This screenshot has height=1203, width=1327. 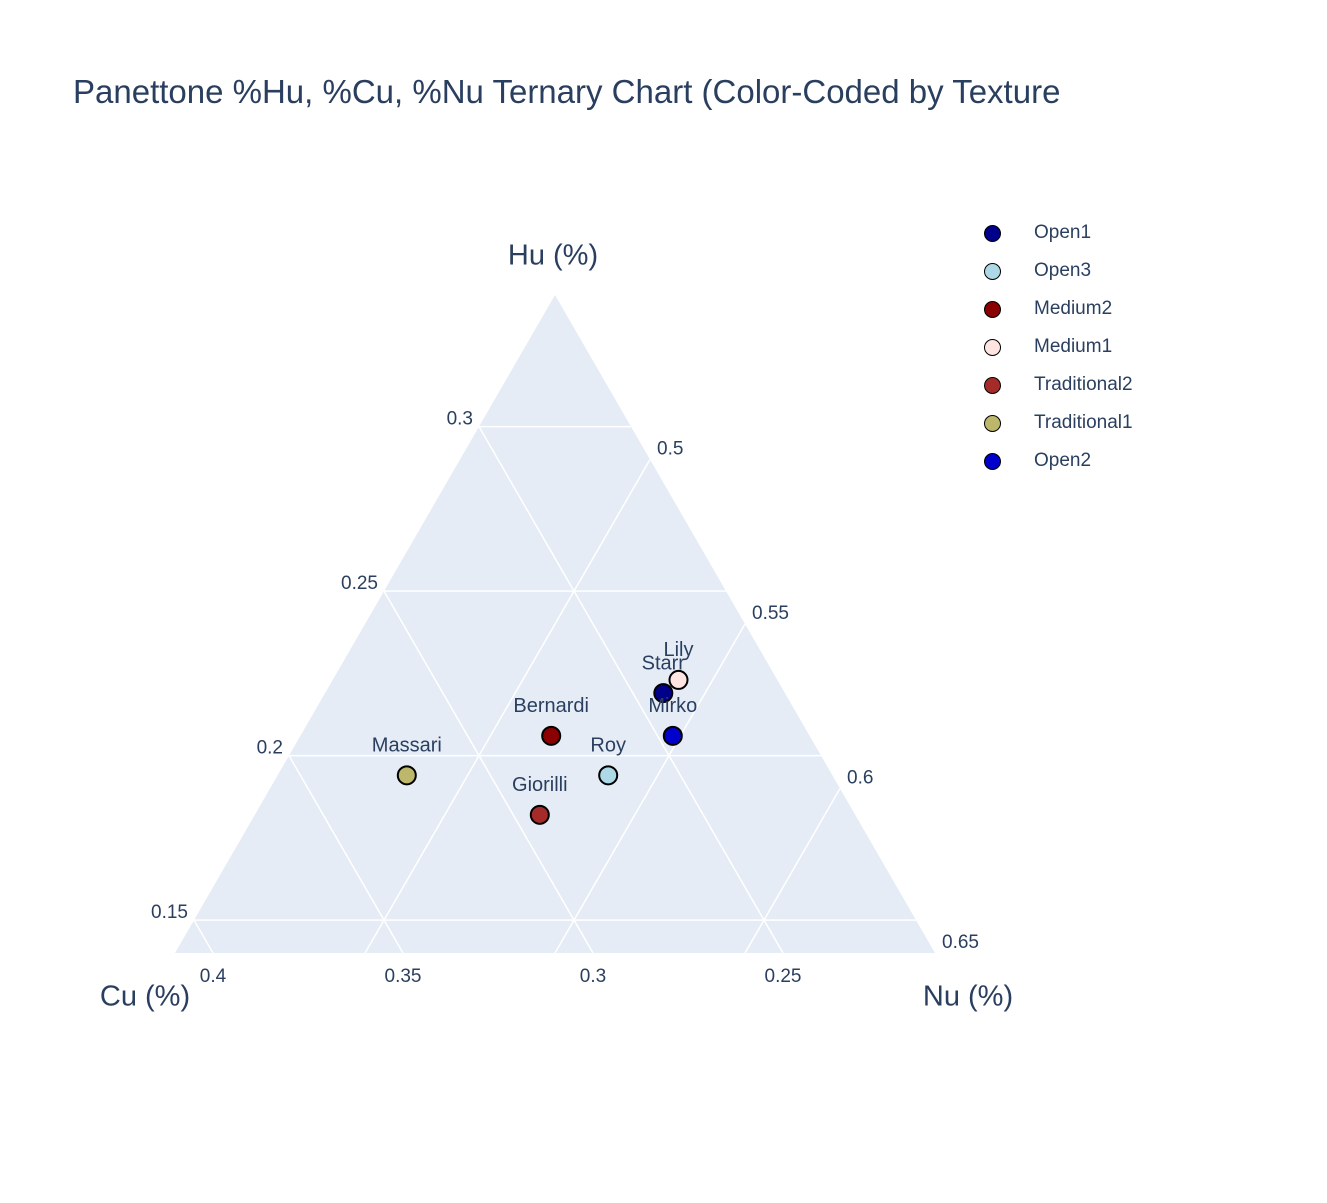 I want to click on legend-item-medium2: Medium2, so click(x=1058, y=309).